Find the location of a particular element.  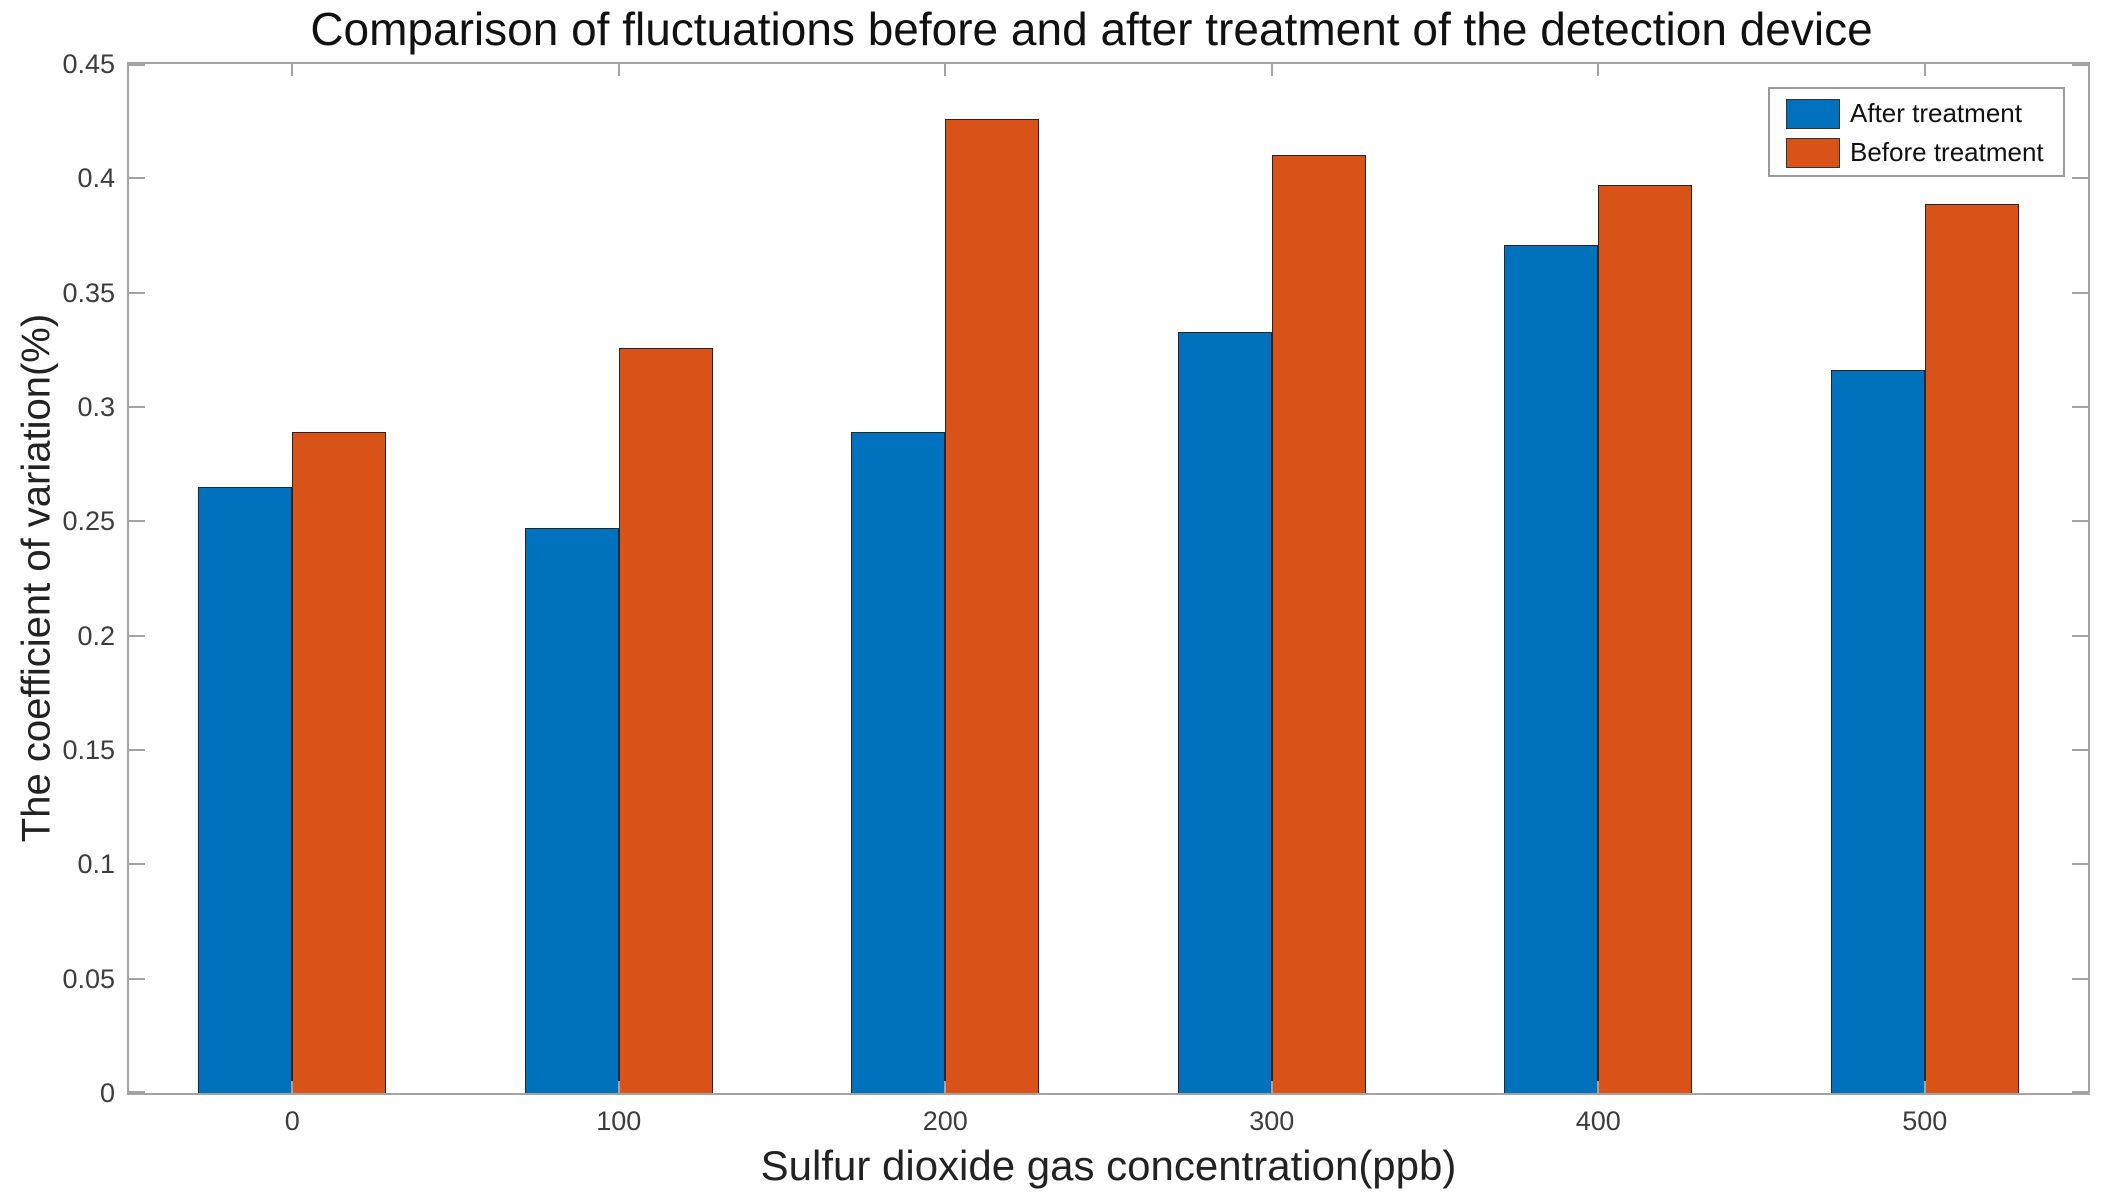

bar-before-x300 is located at coordinates (1318, 624).